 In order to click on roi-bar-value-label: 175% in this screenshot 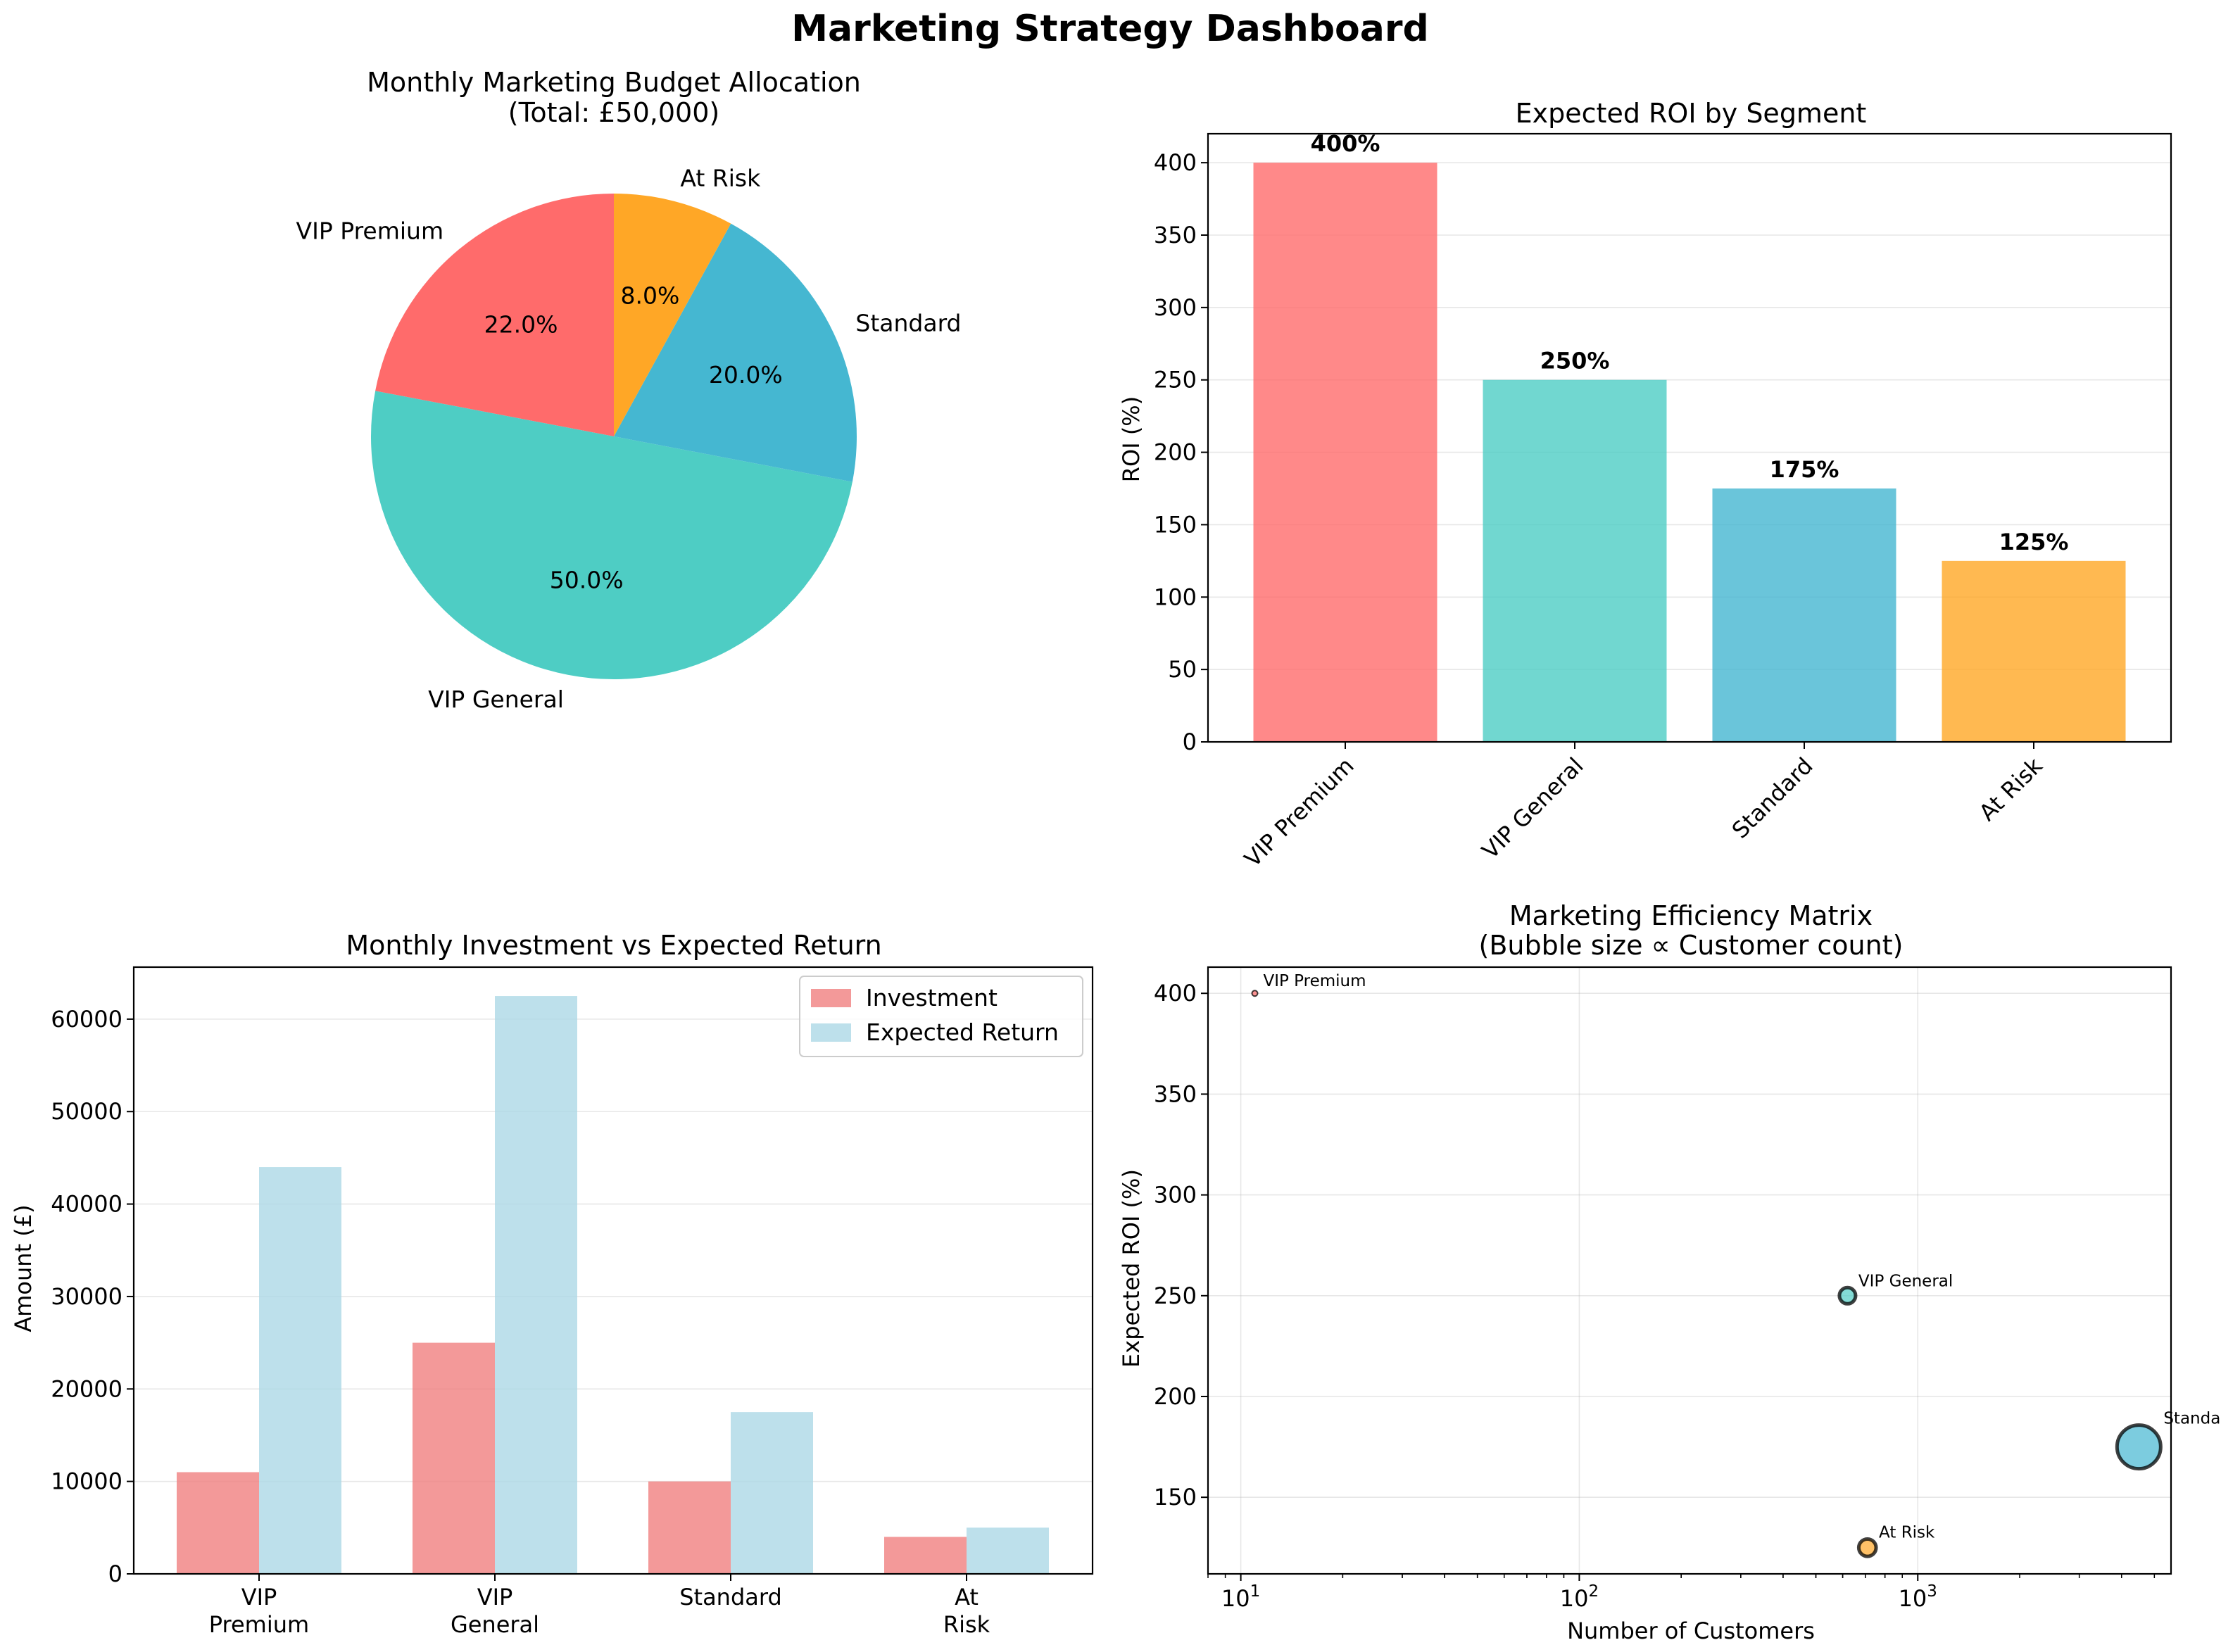, I will do `click(1804, 469)`.